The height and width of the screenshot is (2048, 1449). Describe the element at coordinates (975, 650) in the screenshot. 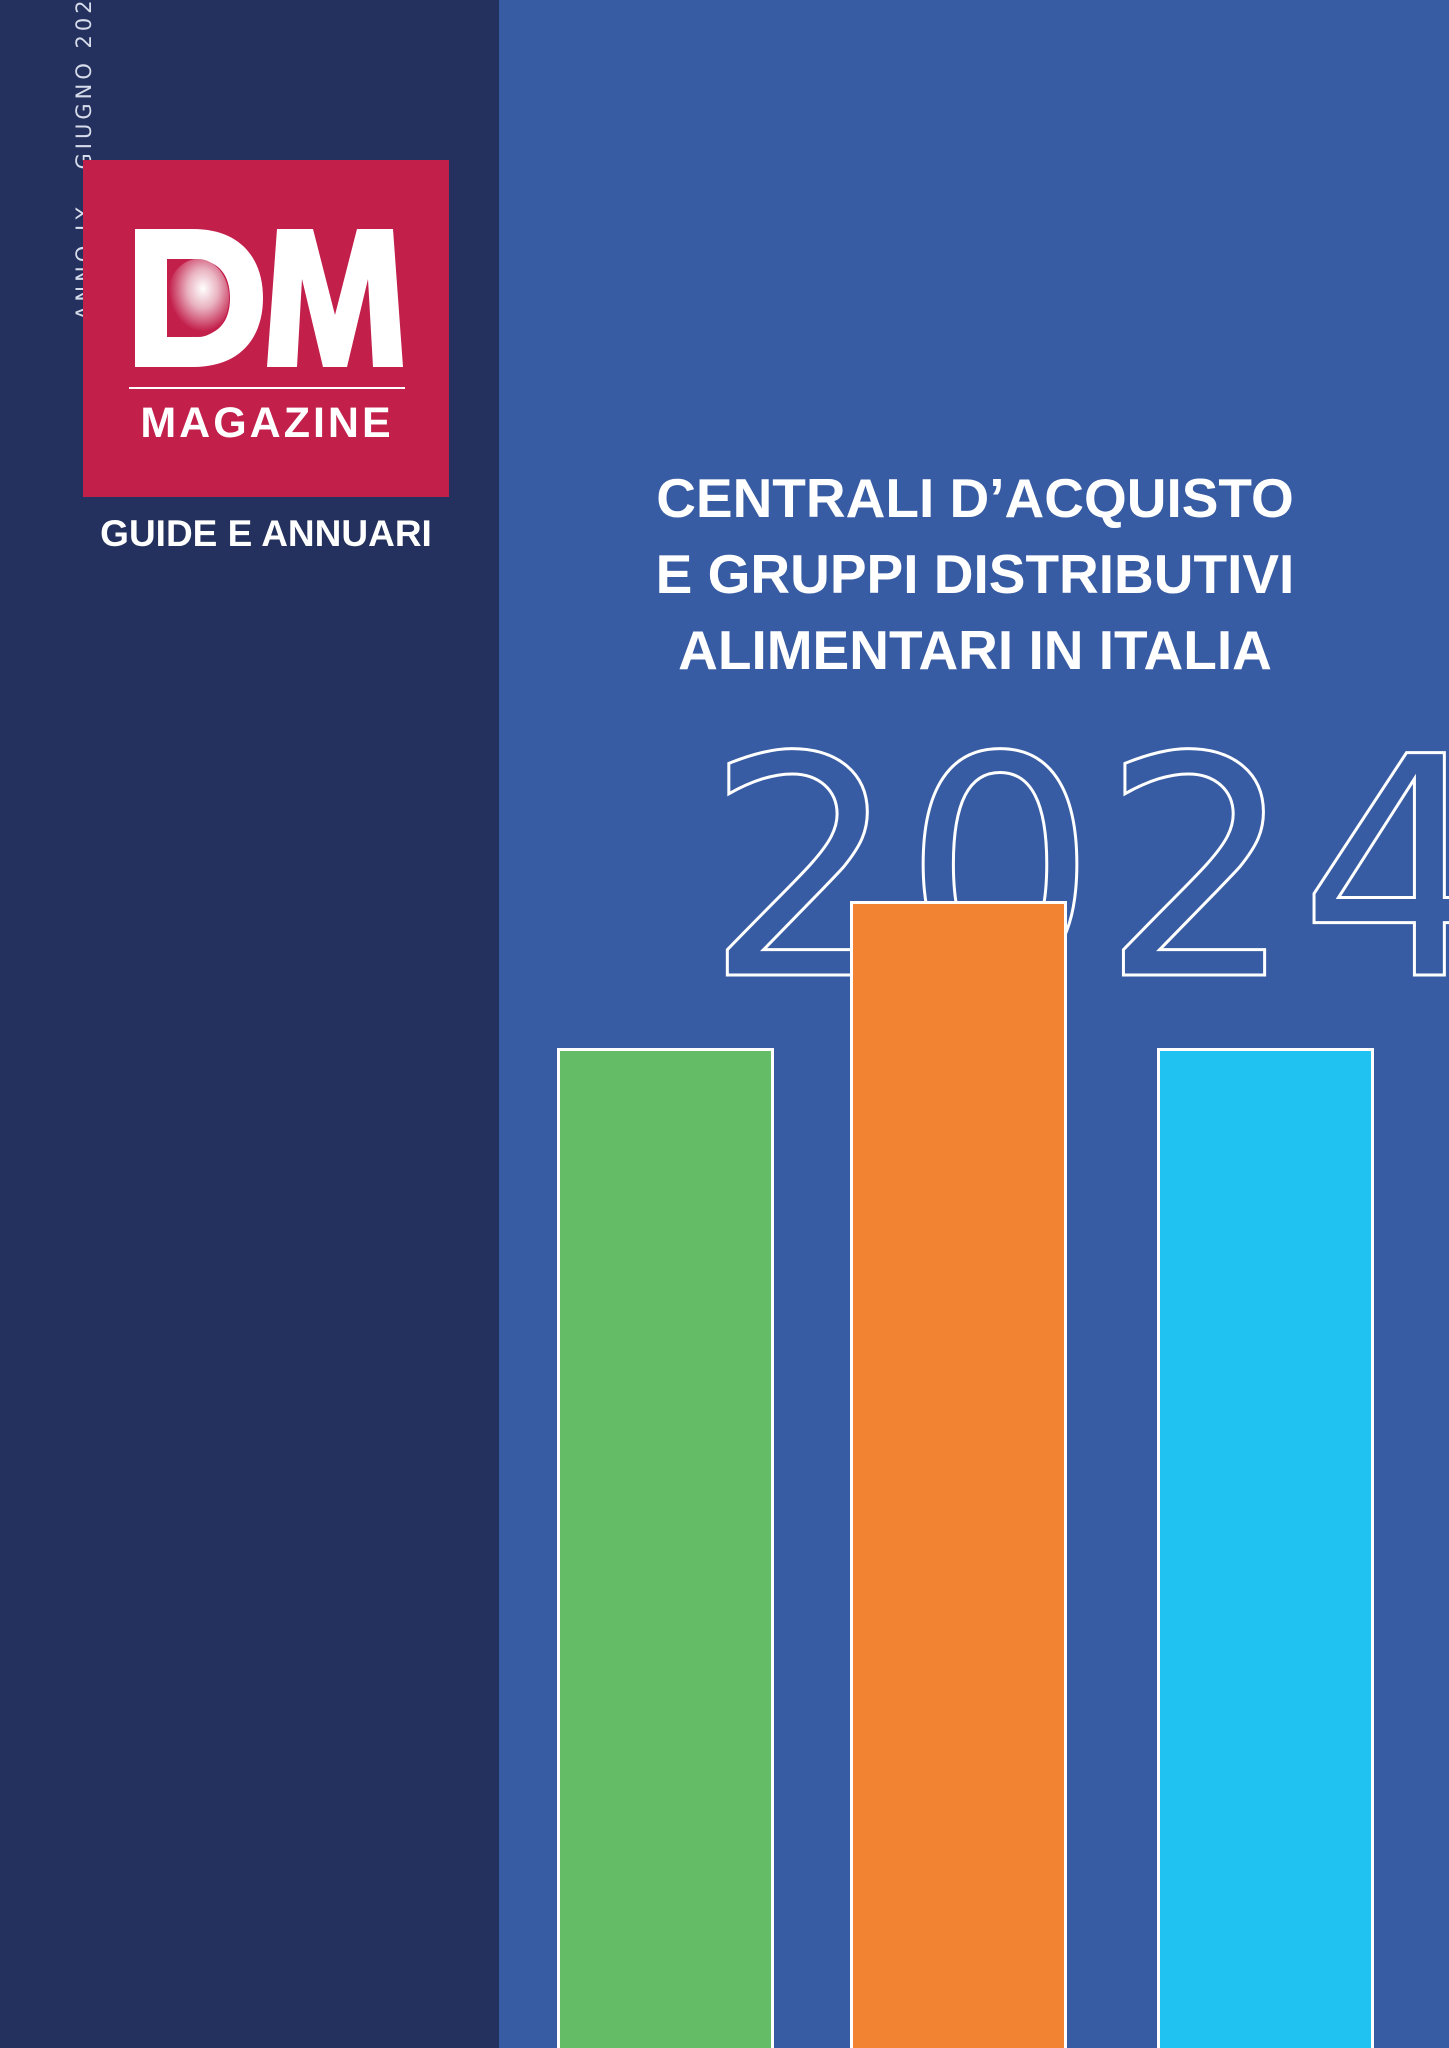

I see `cover-title-line: ALIMENTARI IN ITALIA` at that location.